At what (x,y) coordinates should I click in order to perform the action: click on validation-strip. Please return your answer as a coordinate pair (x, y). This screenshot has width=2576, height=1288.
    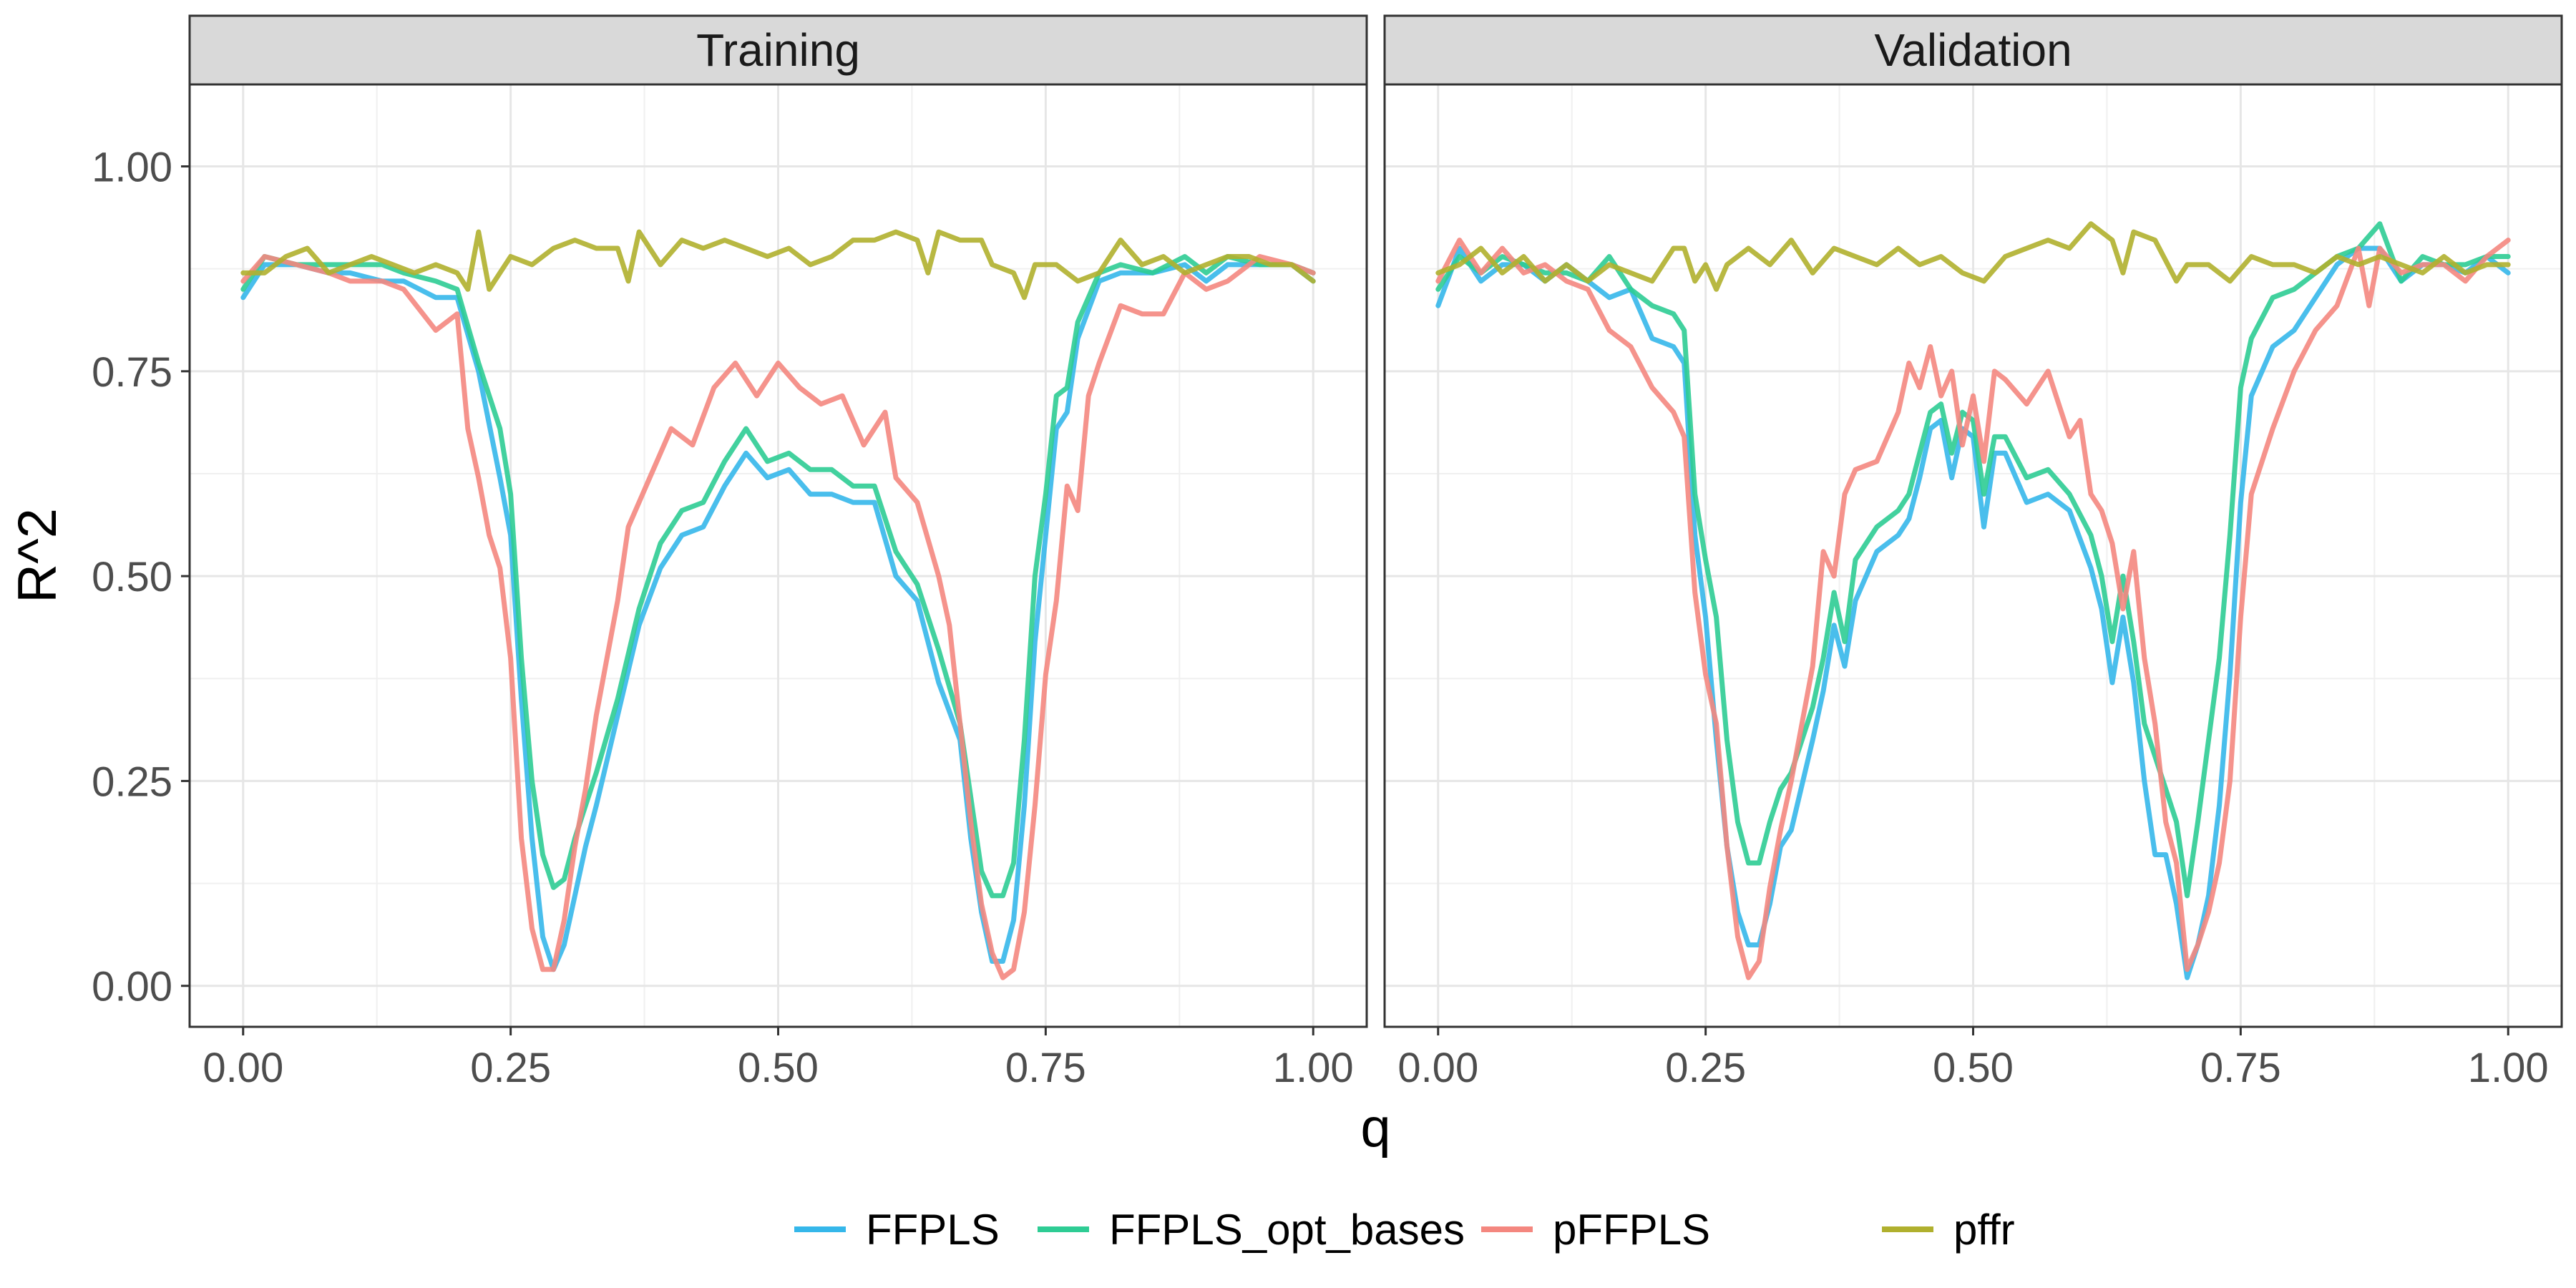
    Looking at the image, I should click on (1973, 50).